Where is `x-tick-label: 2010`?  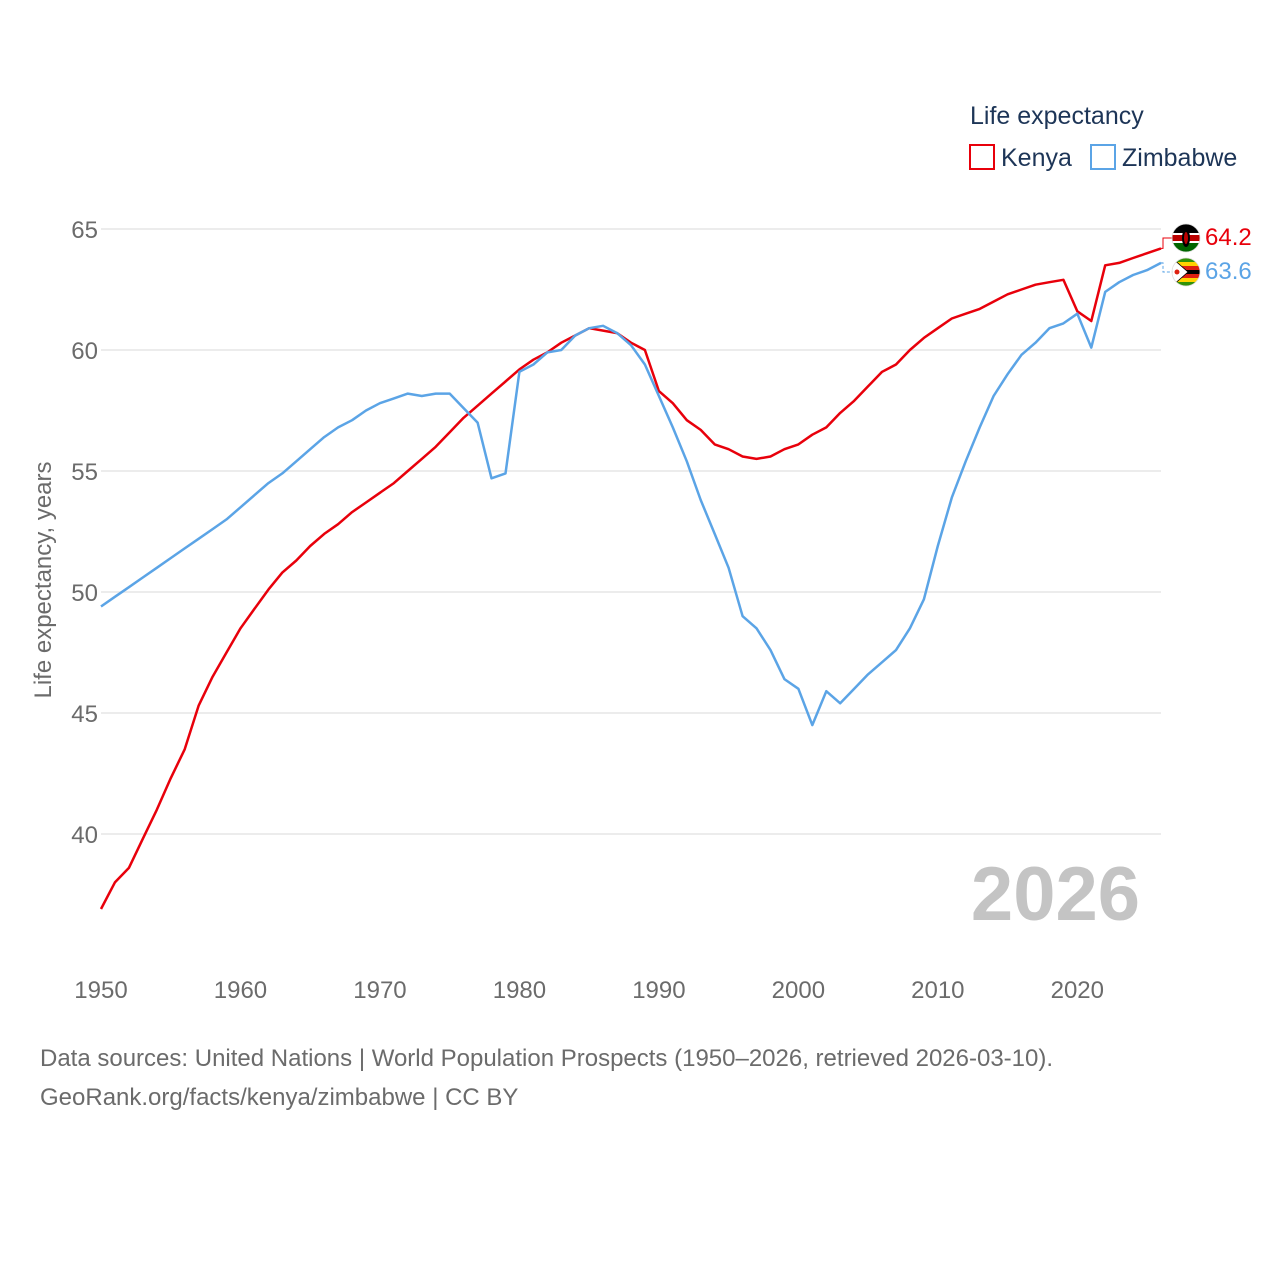 x-tick-label: 2010 is located at coordinates (937, 990).